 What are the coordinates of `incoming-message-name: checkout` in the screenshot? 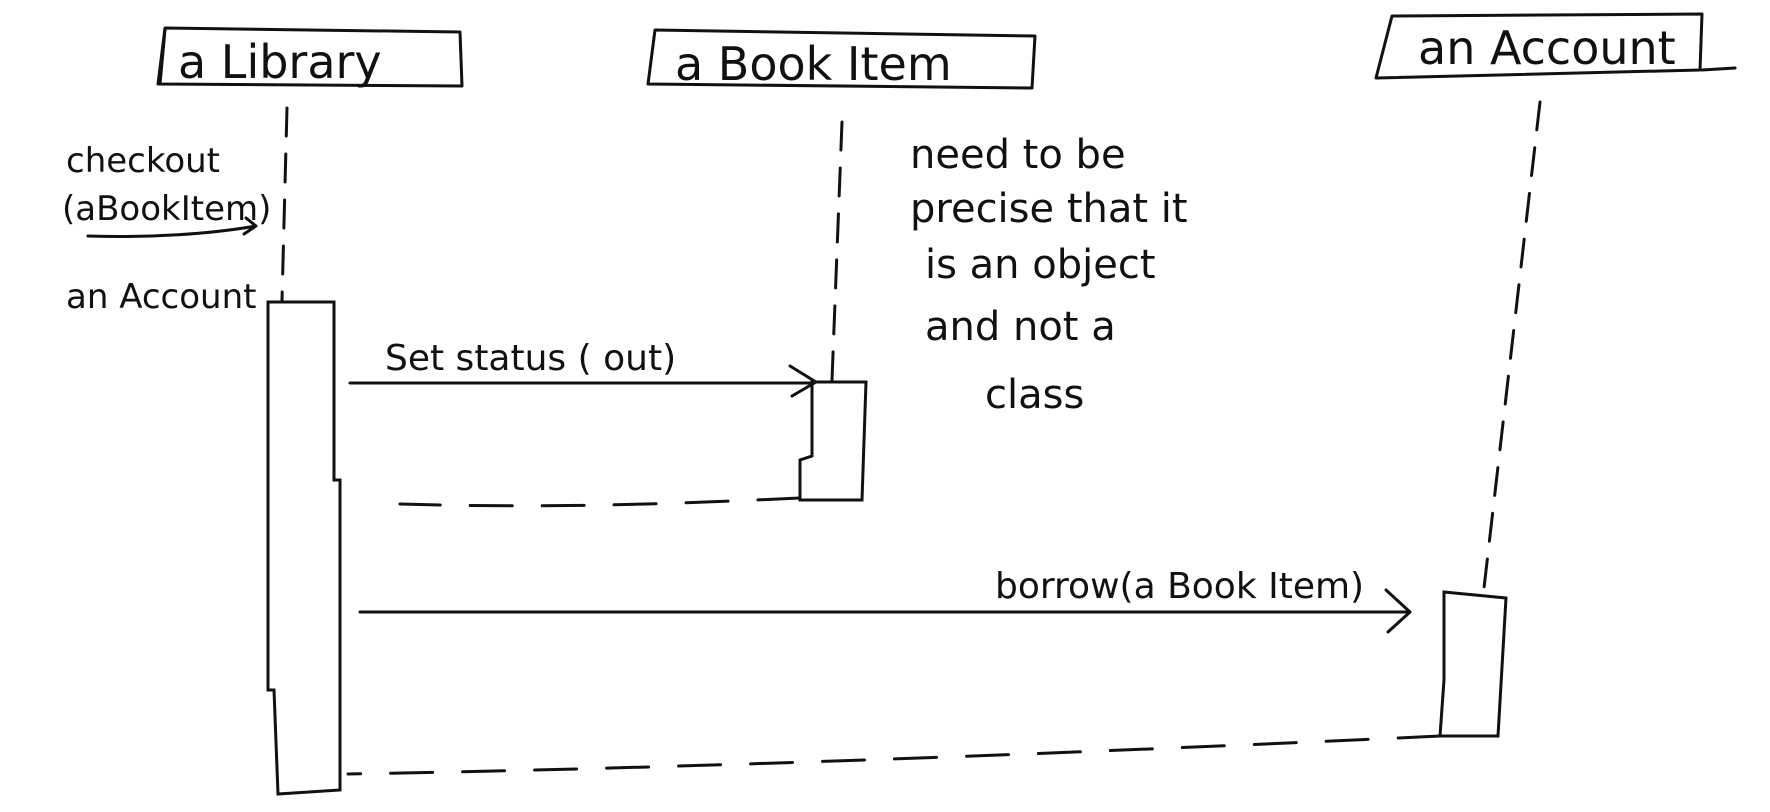 It's located at (143, 161).